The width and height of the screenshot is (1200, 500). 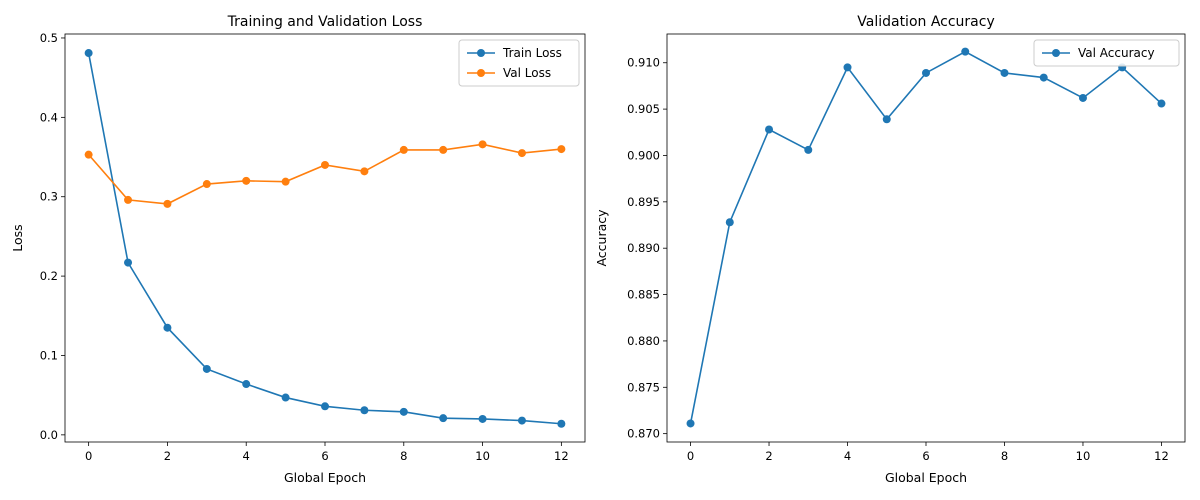 I want to click on legend-1: Val Accuracy, so click(x=1106, y=53).